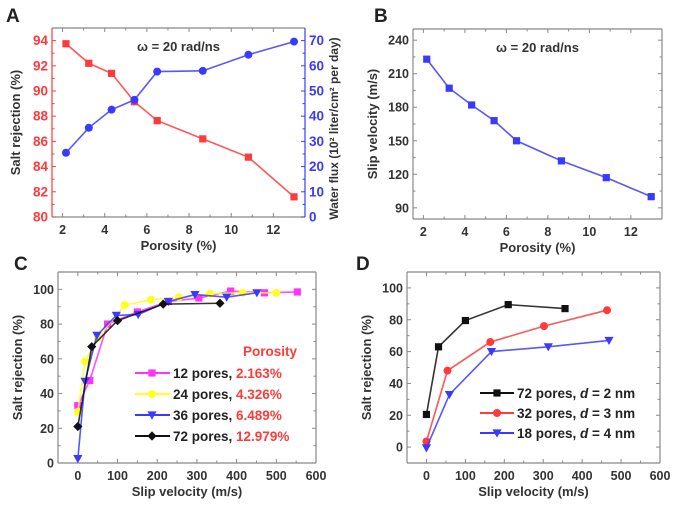  I want to click on legend-label: 32 pores, d = 3 nm, so click(576, 413).